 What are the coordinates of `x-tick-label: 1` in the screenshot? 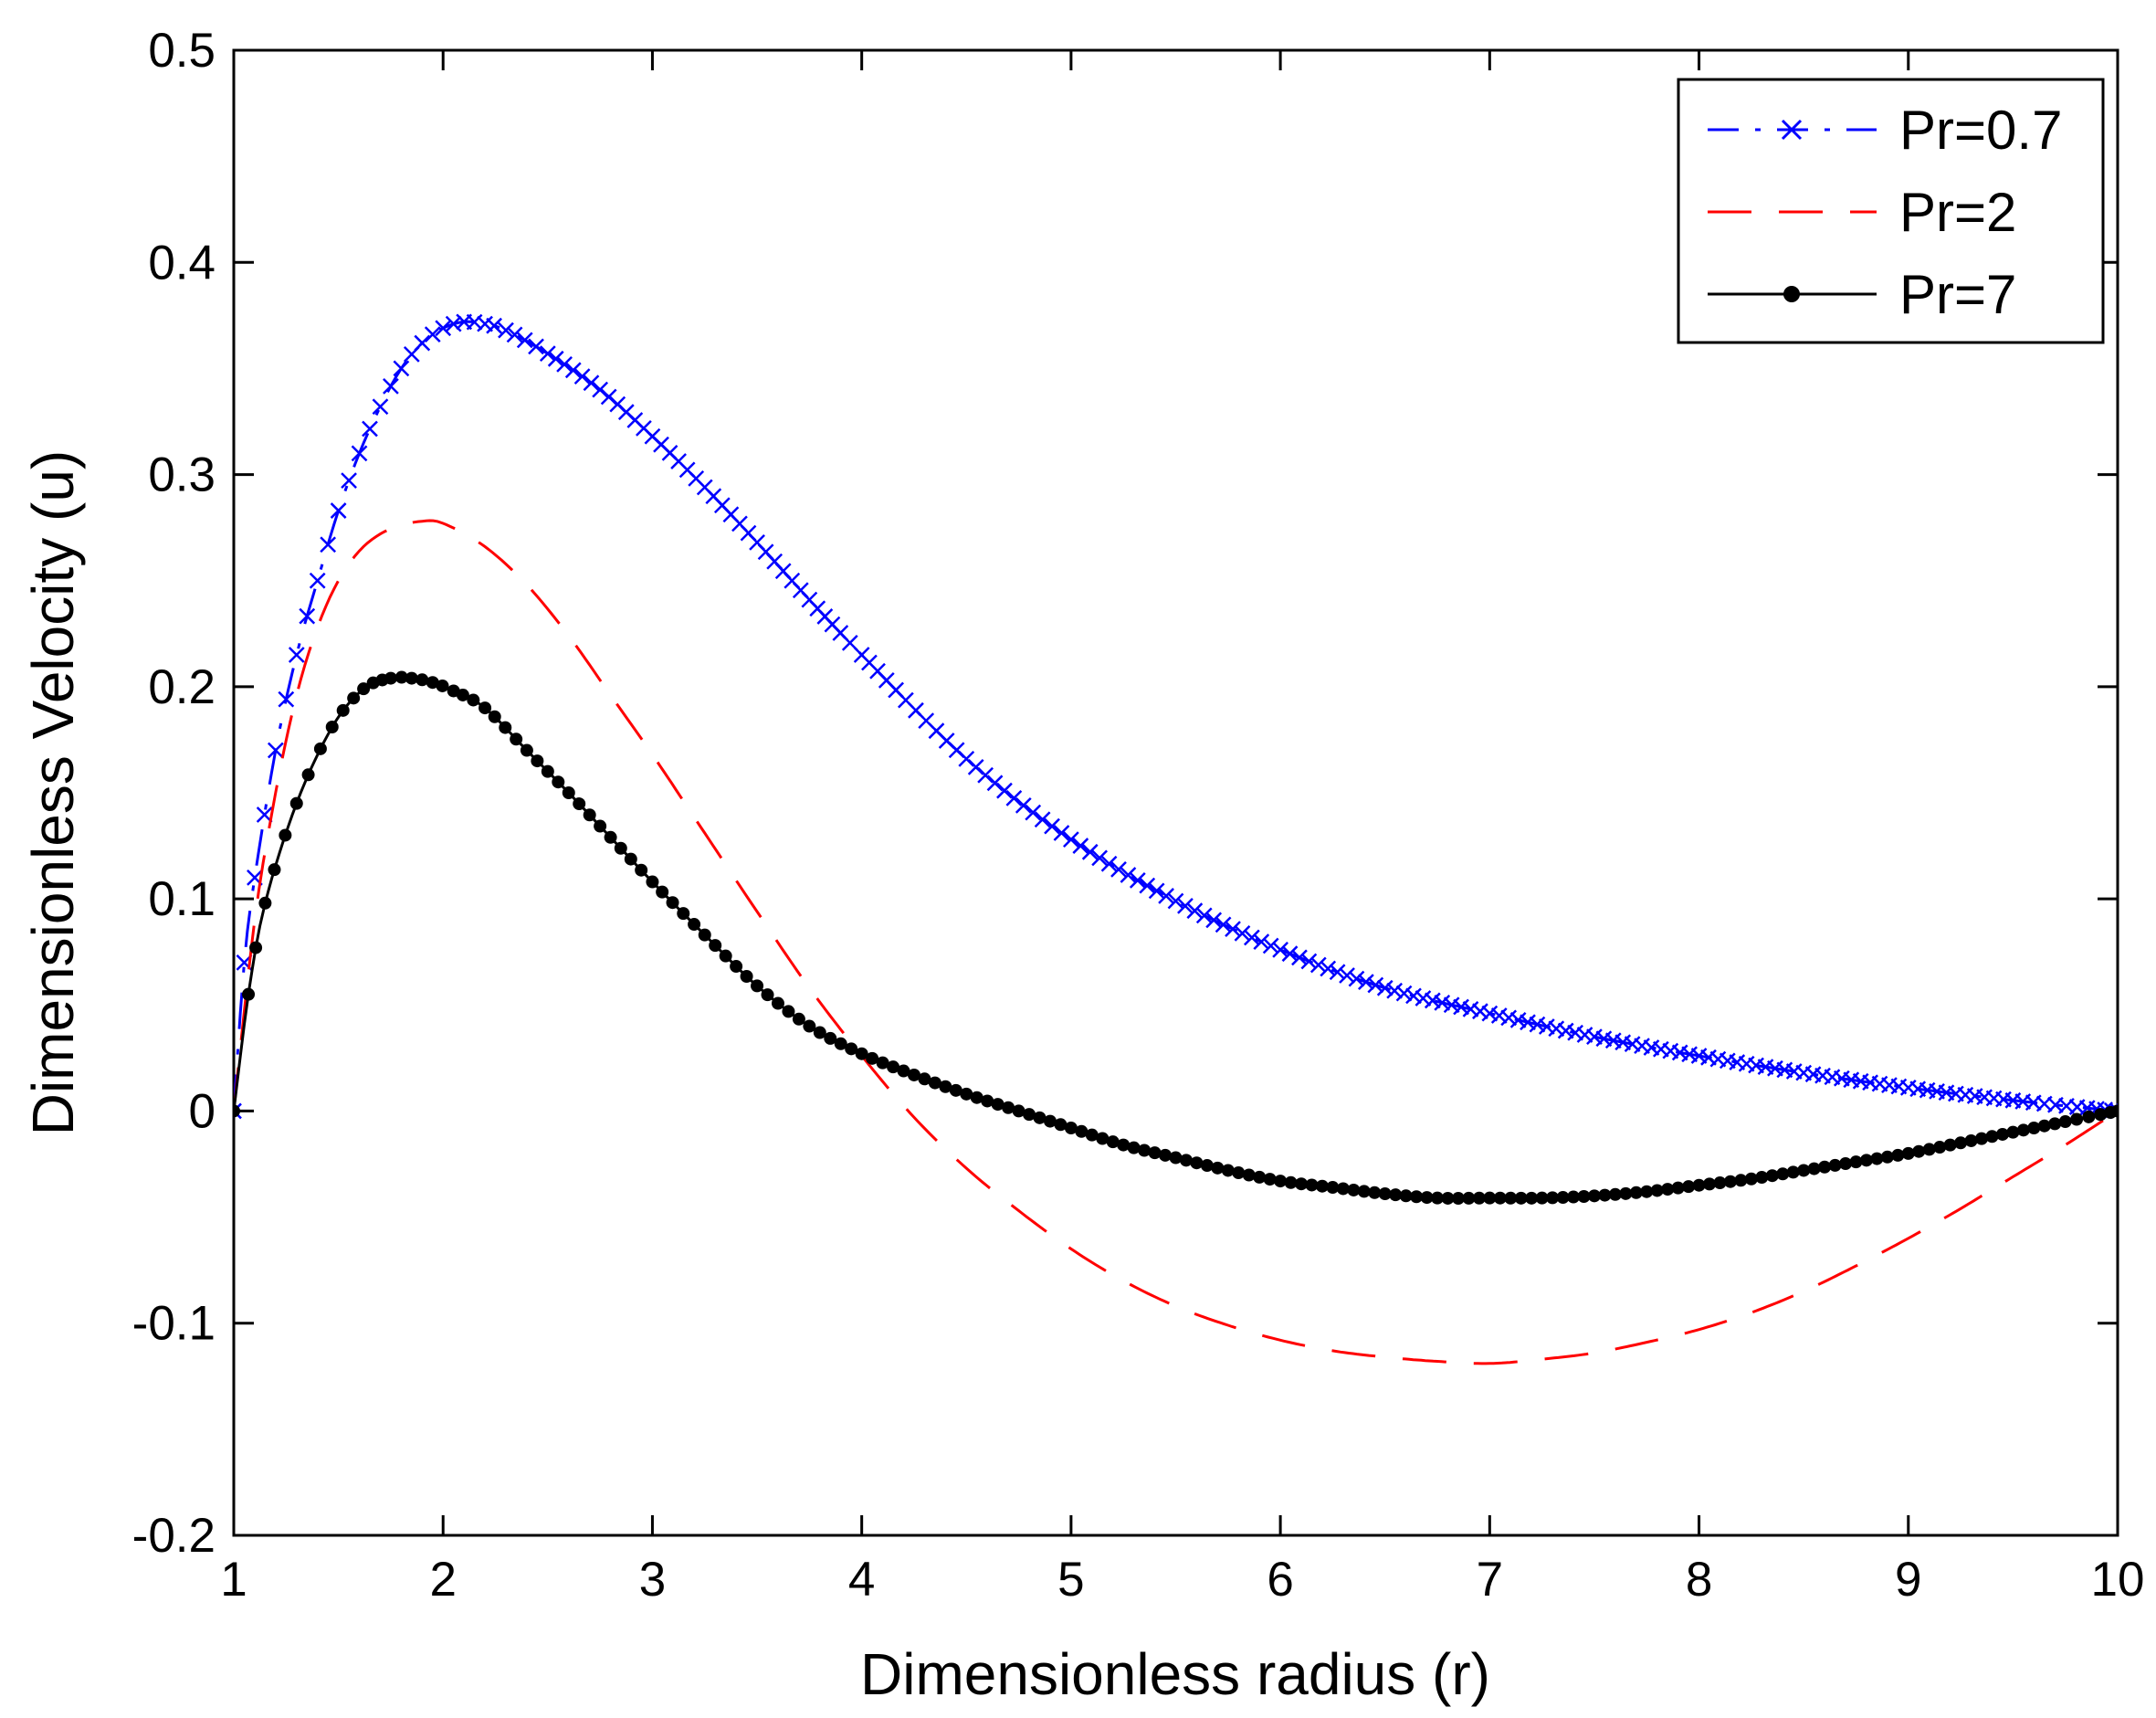 It's located at (234, 1580).